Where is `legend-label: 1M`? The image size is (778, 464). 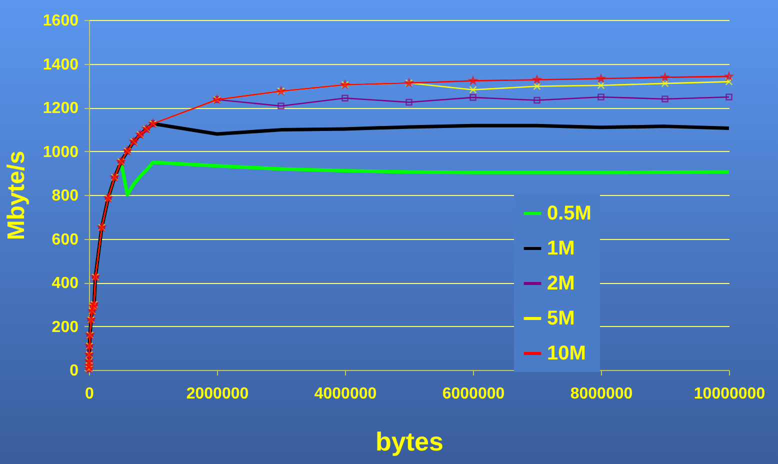 legend-label: 1M is located at coordinates (561, 249).